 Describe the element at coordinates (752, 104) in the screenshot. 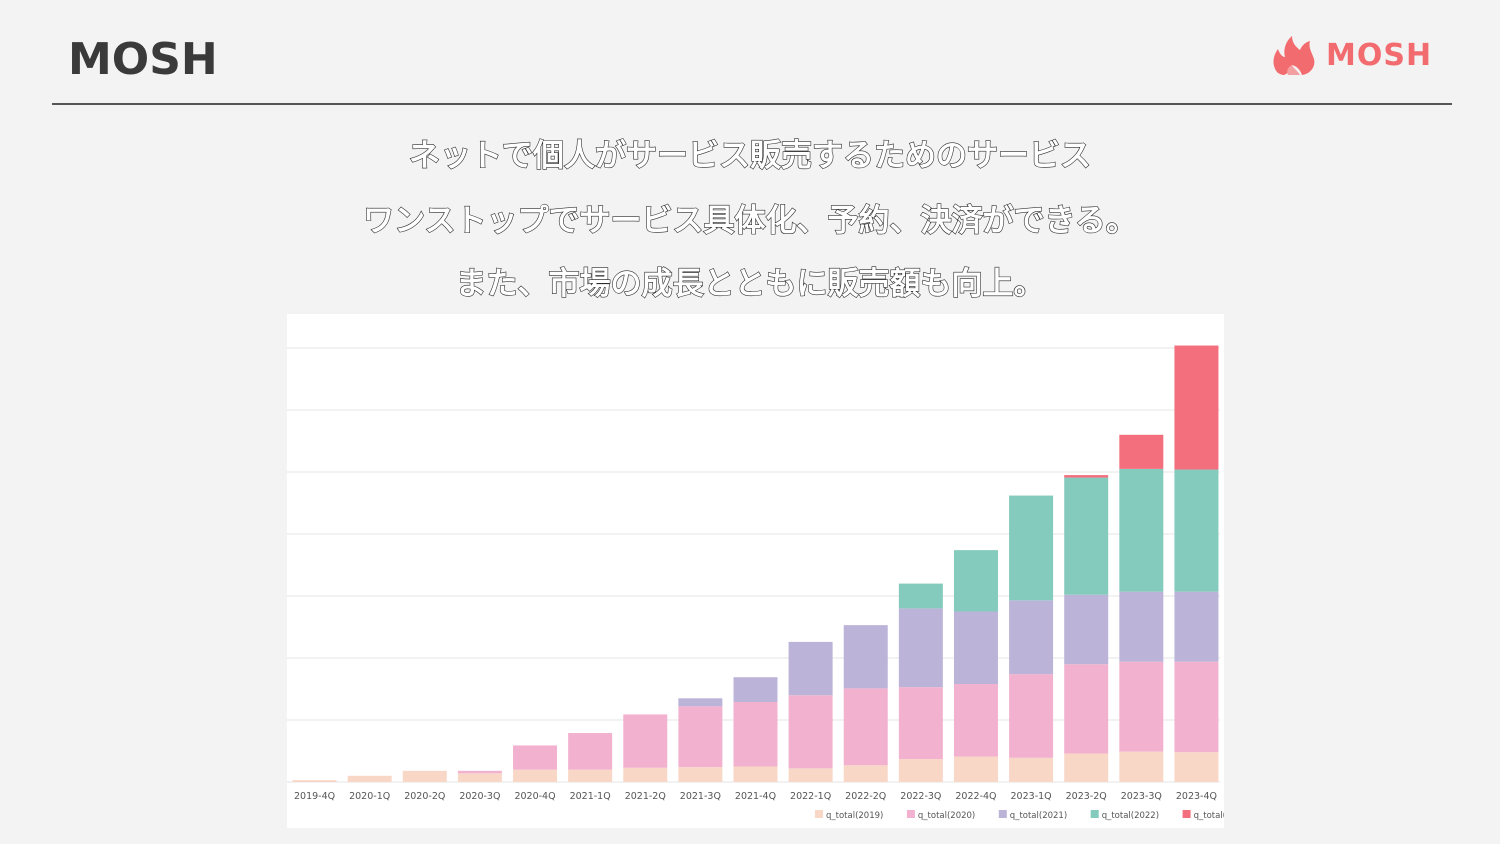

I see `header-divider` at that location.